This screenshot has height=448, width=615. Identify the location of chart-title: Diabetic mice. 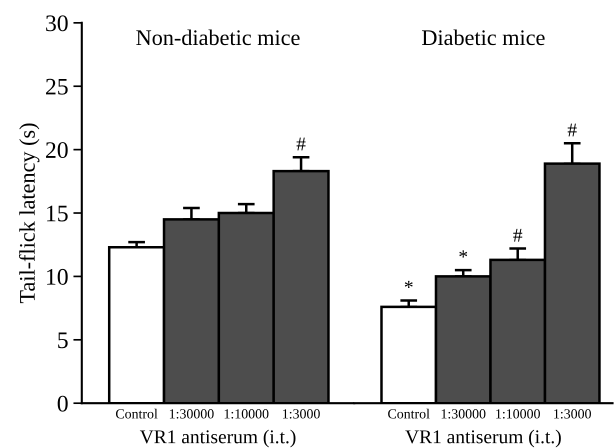
(483, 38).